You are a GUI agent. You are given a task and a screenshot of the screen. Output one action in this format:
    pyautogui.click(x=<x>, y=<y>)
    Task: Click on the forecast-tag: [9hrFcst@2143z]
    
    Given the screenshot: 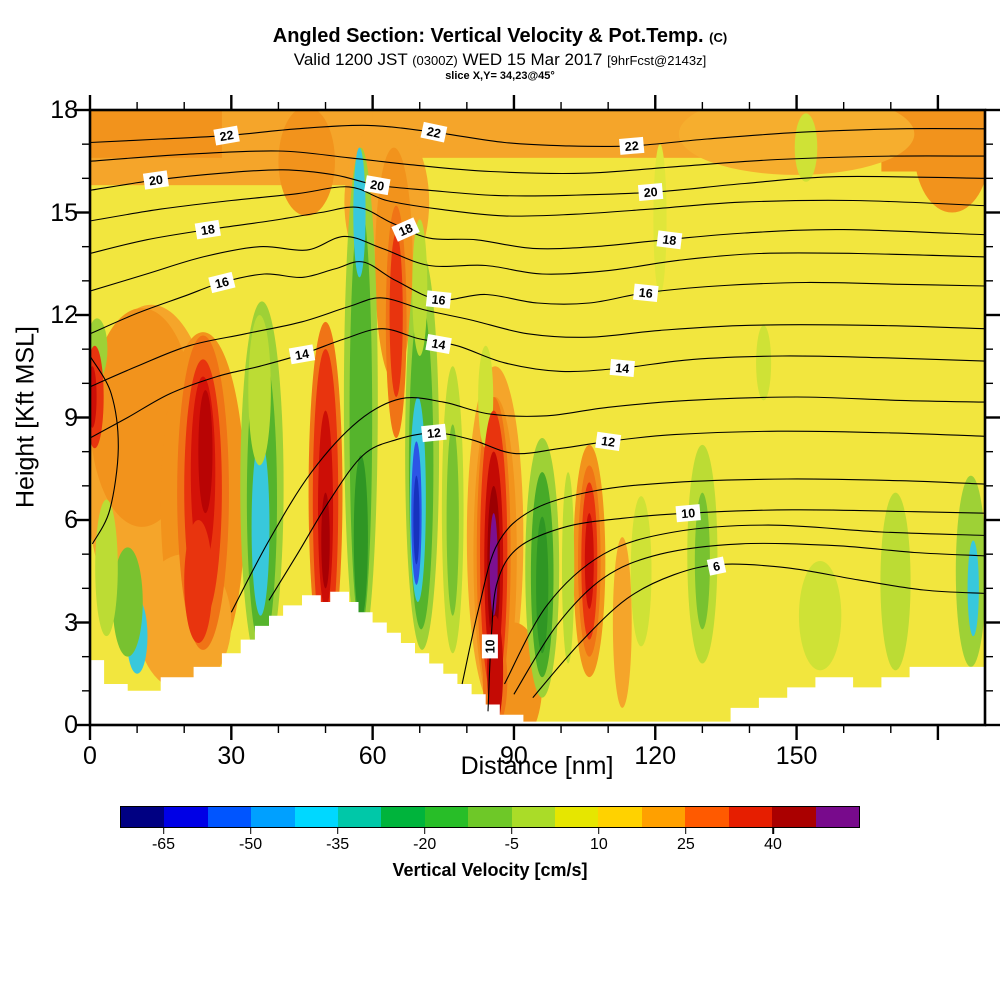 What is the action you would take?
    pyautogui.click(x=657, y=60)
    